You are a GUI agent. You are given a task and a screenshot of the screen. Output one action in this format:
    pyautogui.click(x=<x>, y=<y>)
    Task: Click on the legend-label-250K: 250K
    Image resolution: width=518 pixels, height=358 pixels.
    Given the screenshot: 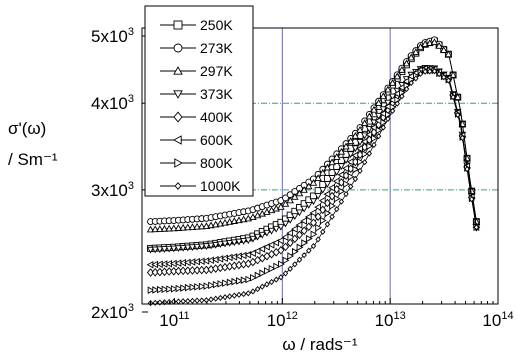 What is the action you would take?
    pyautogui.click(x=216, y=25)
    